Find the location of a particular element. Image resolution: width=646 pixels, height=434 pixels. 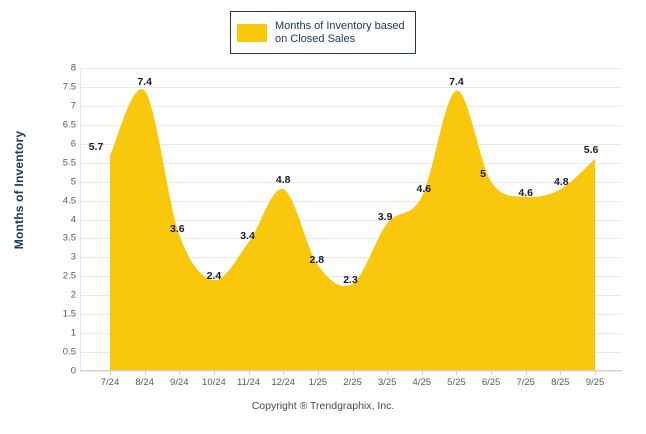

y-axis-tick-label: 4 is located at coordinates (73, 219).